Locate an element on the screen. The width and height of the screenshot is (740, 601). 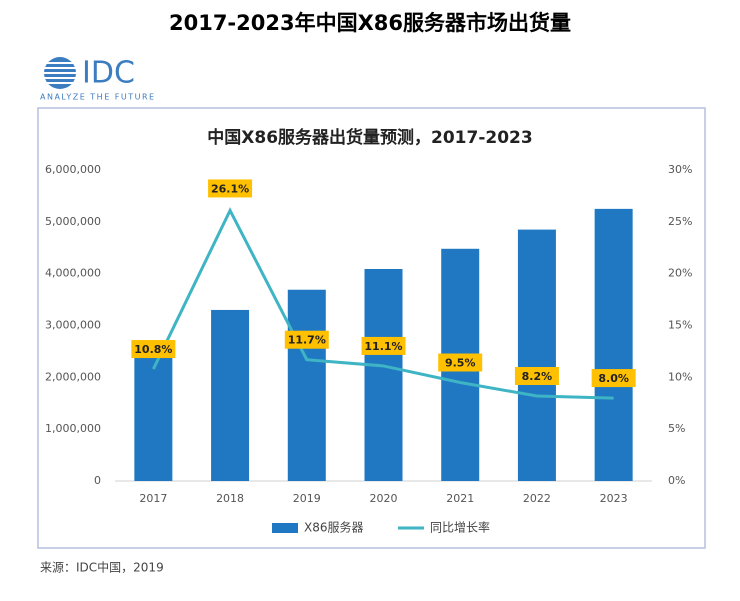
y2-tick-label: 5% is located at coordinates (676, 428).